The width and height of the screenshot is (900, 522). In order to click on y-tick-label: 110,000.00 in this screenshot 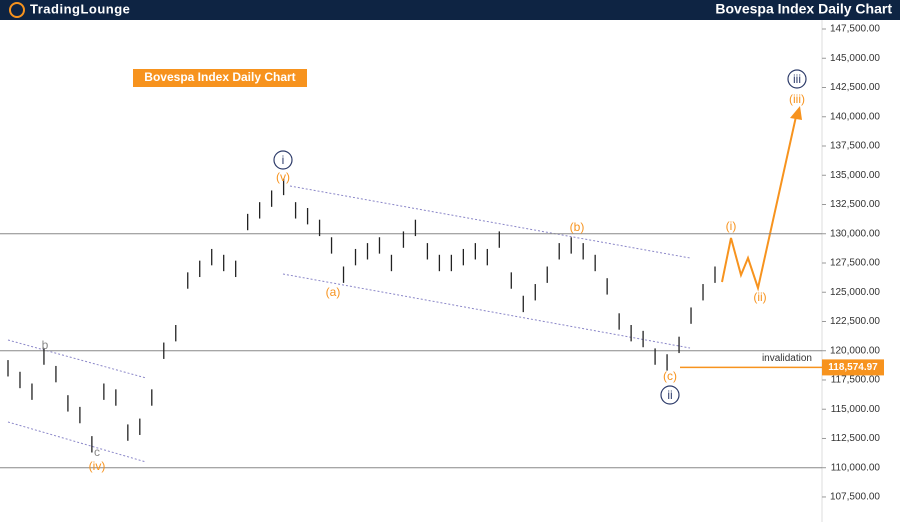, I will do `click(856, 467)`.